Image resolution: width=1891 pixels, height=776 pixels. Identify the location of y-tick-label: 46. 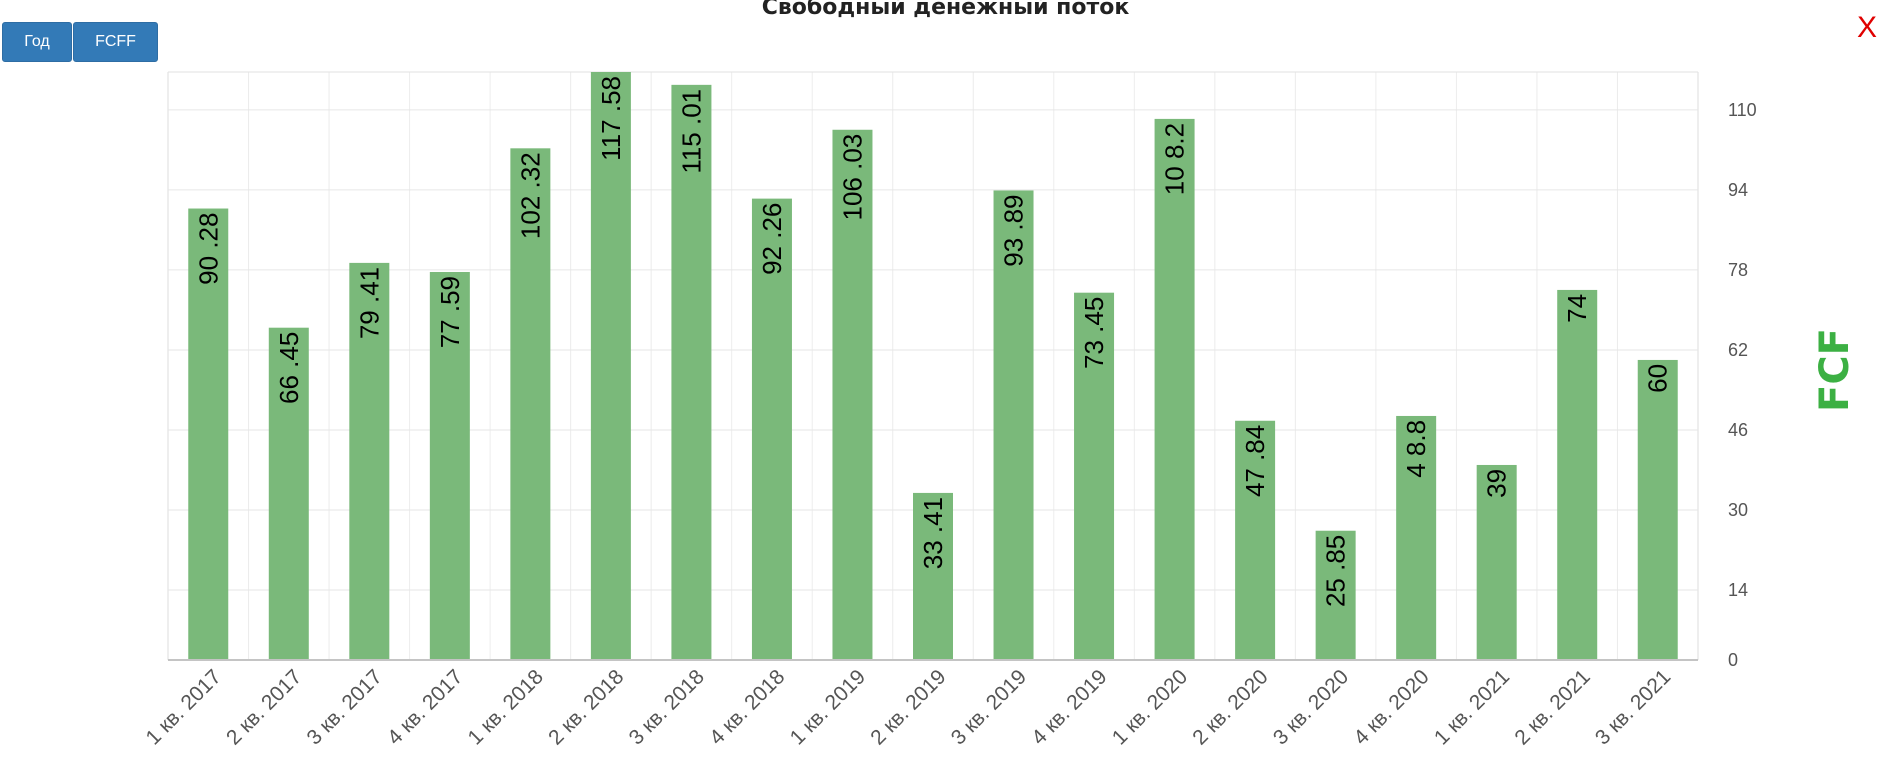
(1738, 430).